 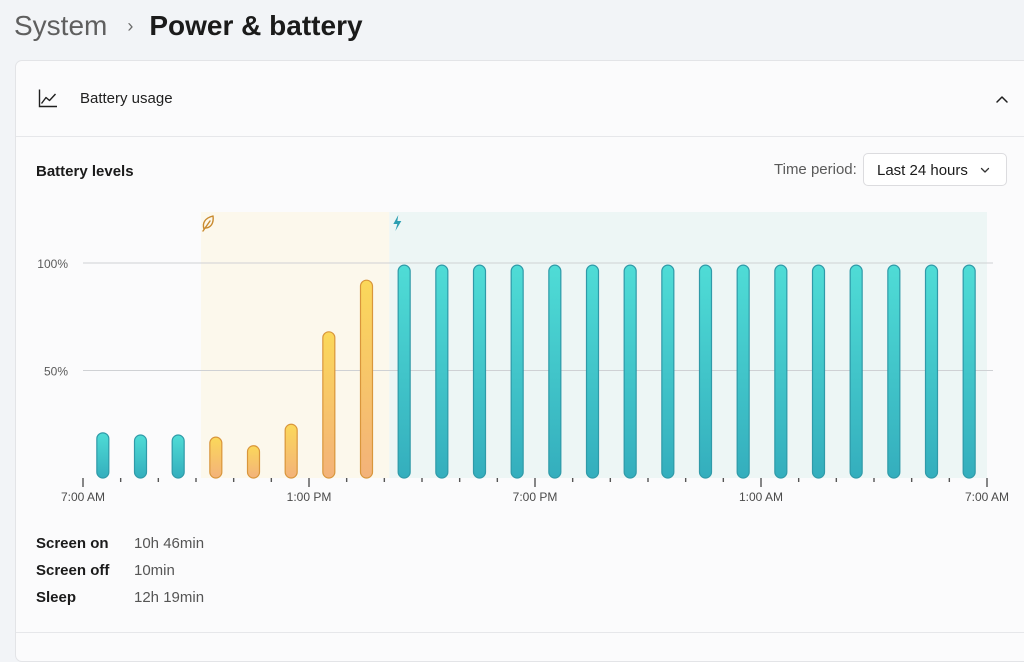 I want to click on x-tick-label: 7:00 PM, so click(x=535, y=497).